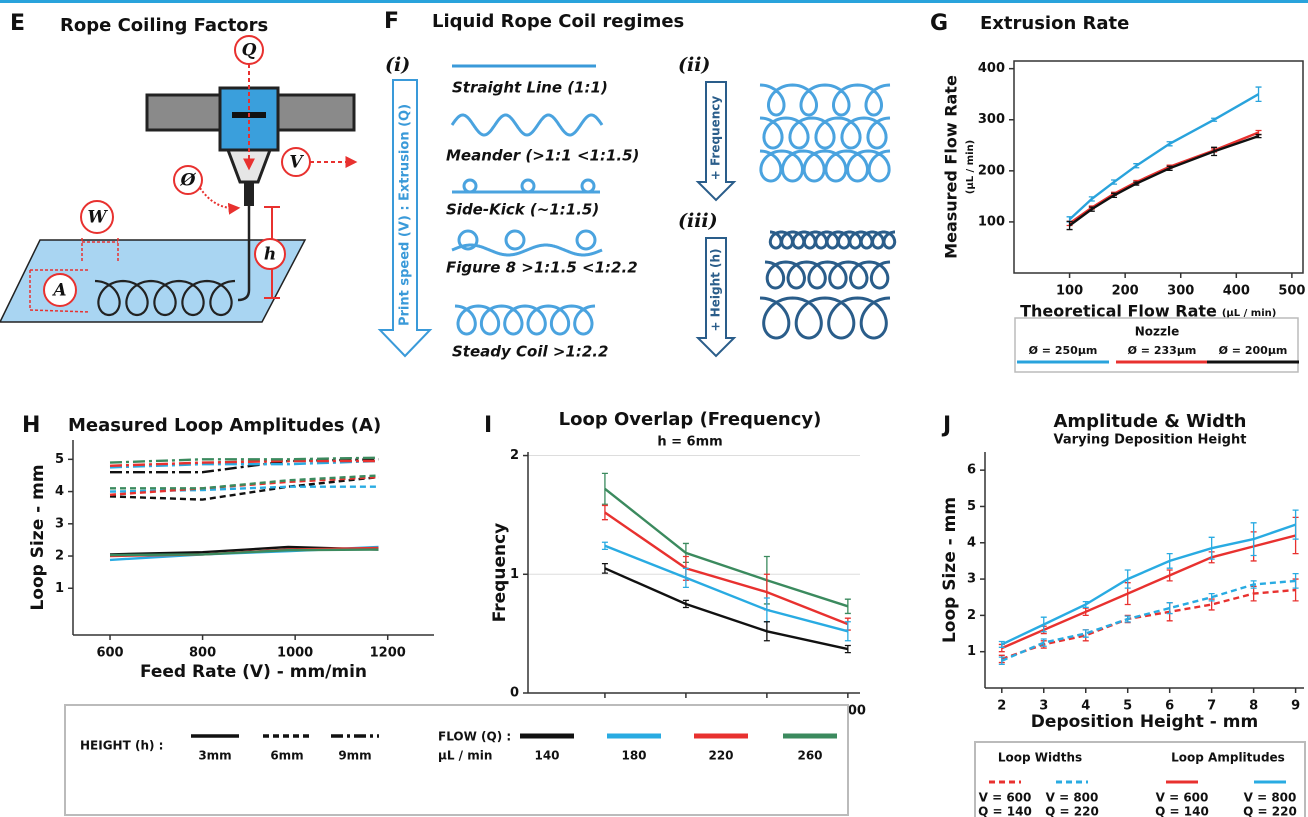  What do you see at coordinates (1162, 350) in the screenshot?
I see `legend-label: Ø = 233μm` at bounding box center [1162, 350].